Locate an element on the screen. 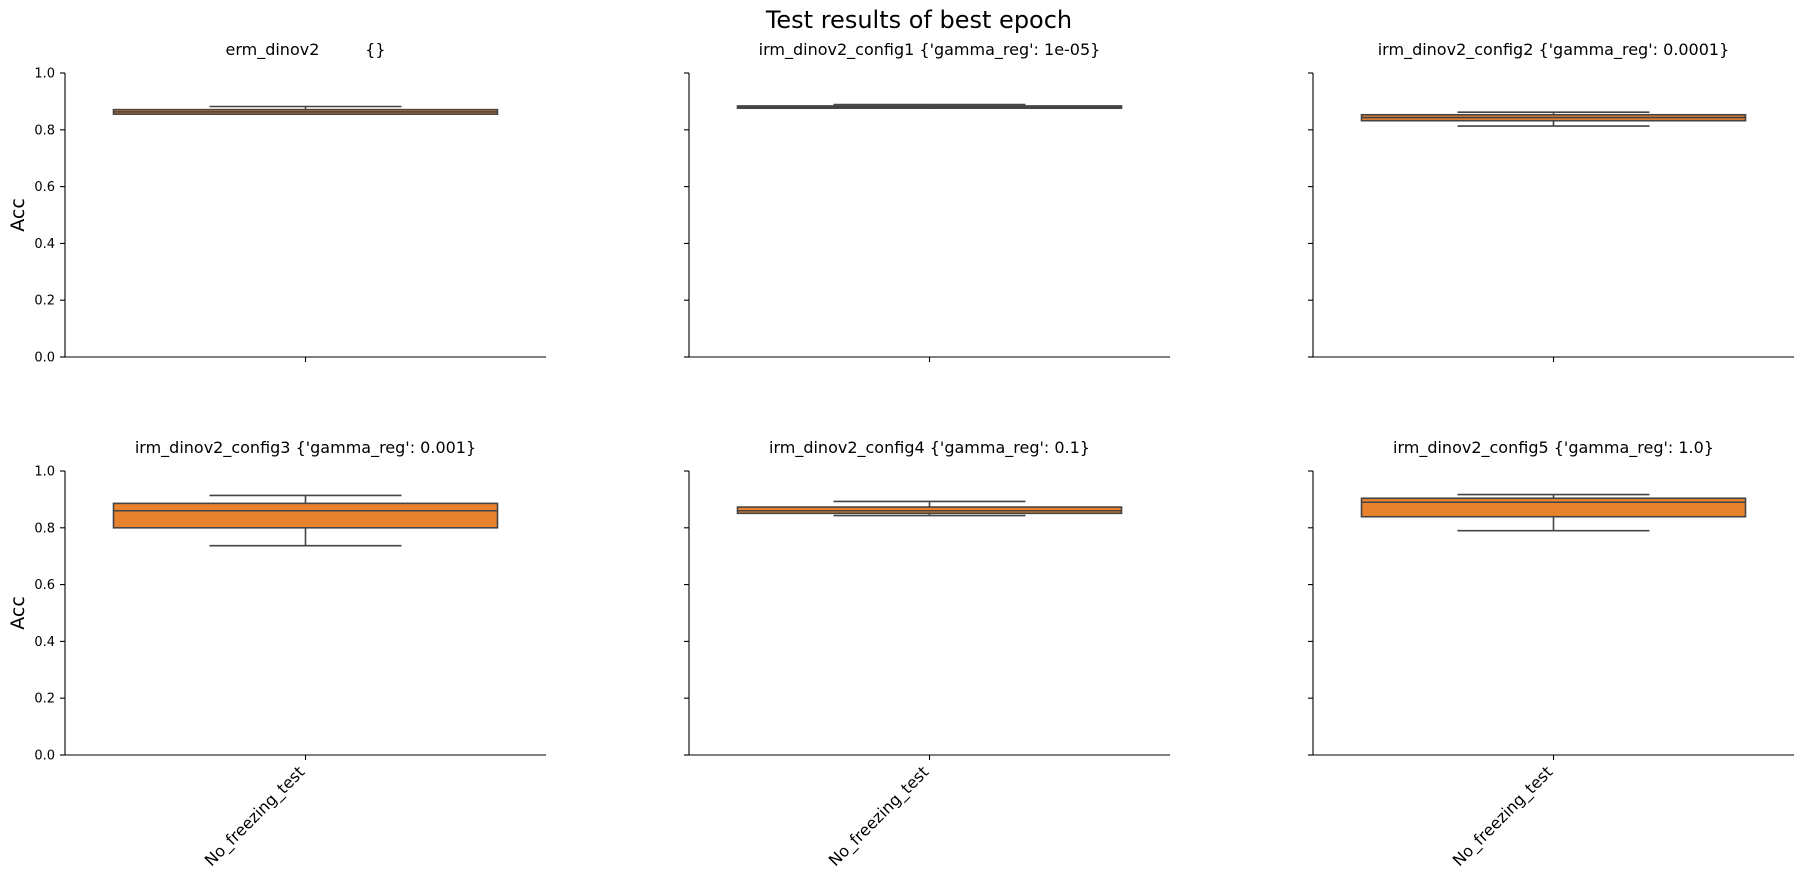 The image size is (1803, 885). subplot-title: irm_dinov2_config5 {'gamma_reg': 1.0} is located at coordinates (1553, 448).